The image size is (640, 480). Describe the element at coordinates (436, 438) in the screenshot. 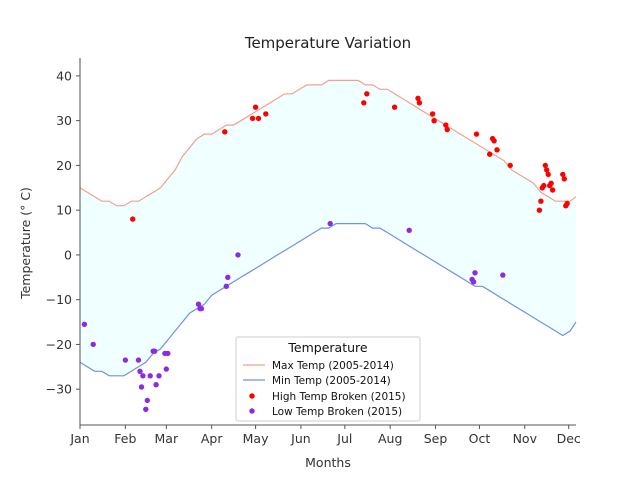

I see `x-tick-label: Sep` at that location.